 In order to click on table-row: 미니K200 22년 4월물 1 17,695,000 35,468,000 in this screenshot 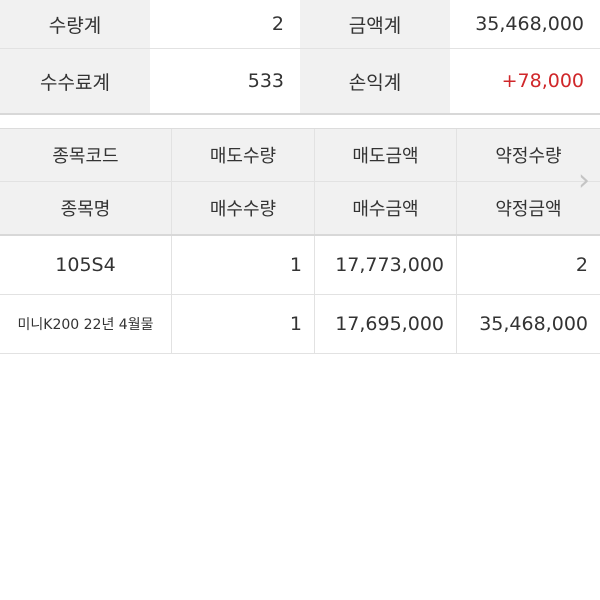, I will do `click(300, 324)`.